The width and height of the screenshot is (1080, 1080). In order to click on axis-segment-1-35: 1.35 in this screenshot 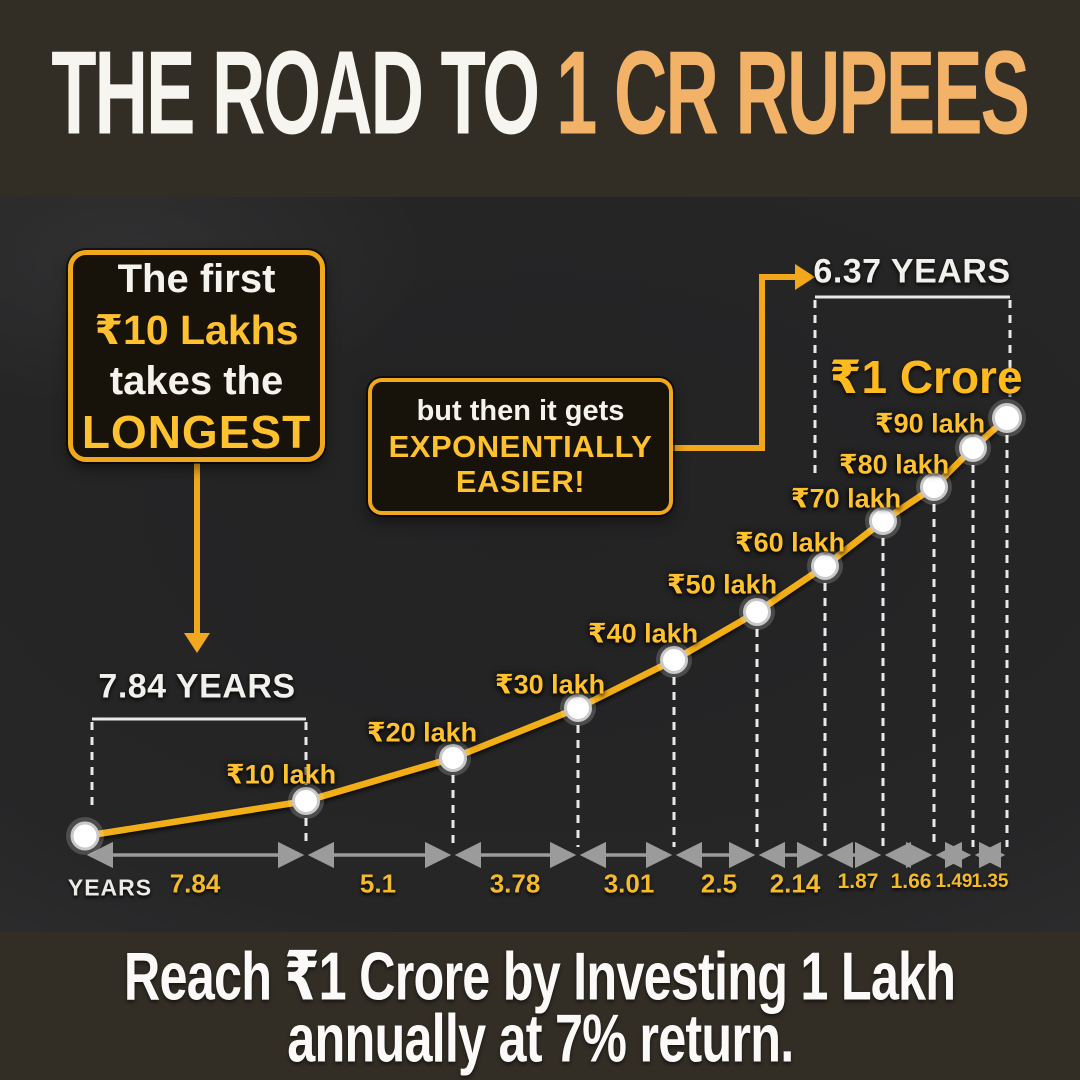, I will do `click(990, 881)`.